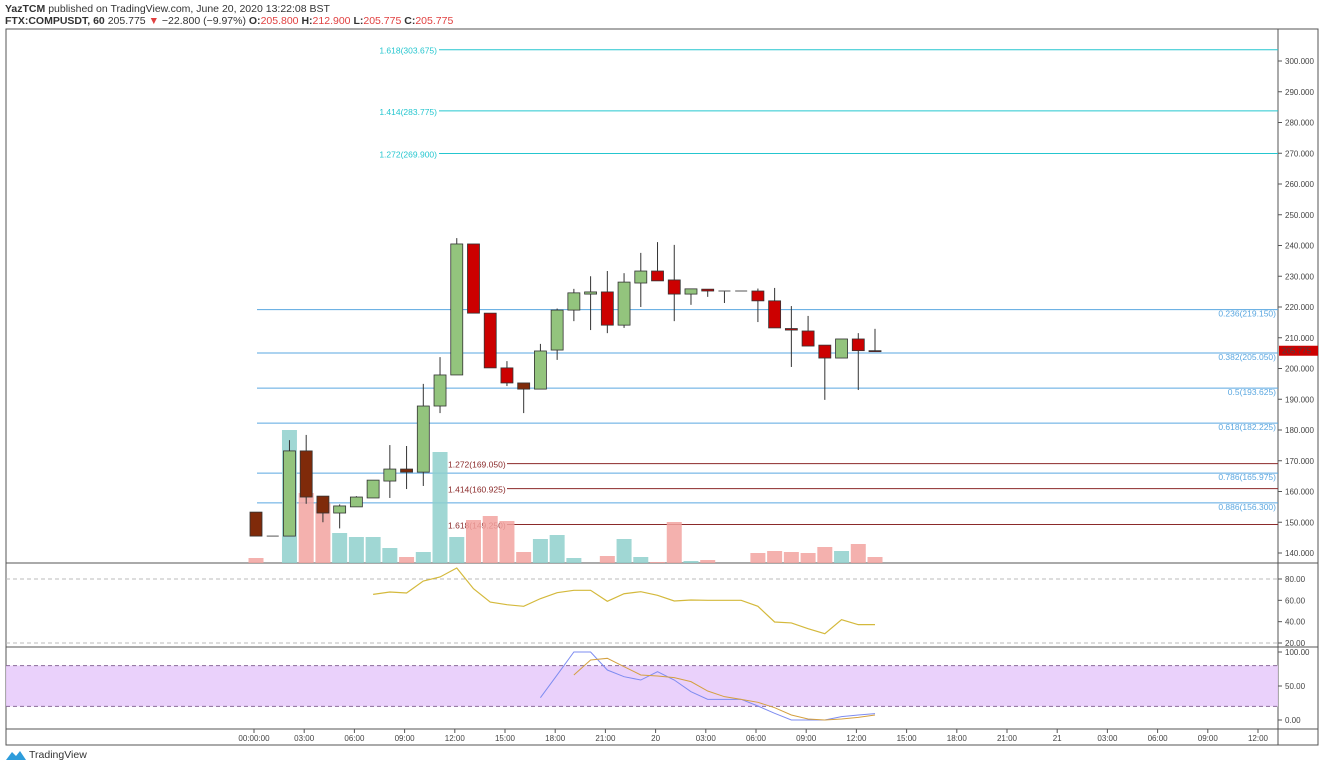 The width and height of the screenshot is (1323, 768). I want to click on price-change: −22.800 (−9.97%), so click(203, 21).